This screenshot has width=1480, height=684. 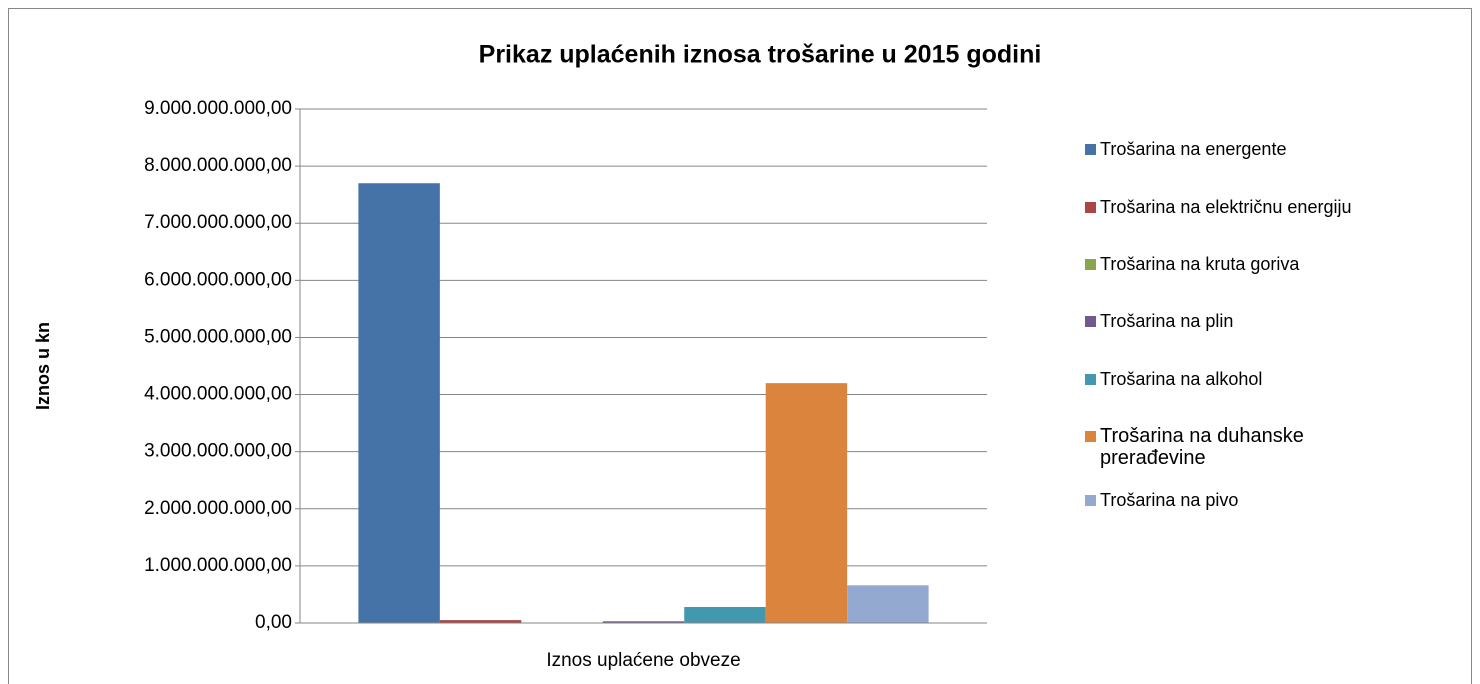 What do you see at coordinates (218, 508) in the screenshot?
I see `y-tick-label: 2.000.000.000,00` at bounding box center [218, 508].